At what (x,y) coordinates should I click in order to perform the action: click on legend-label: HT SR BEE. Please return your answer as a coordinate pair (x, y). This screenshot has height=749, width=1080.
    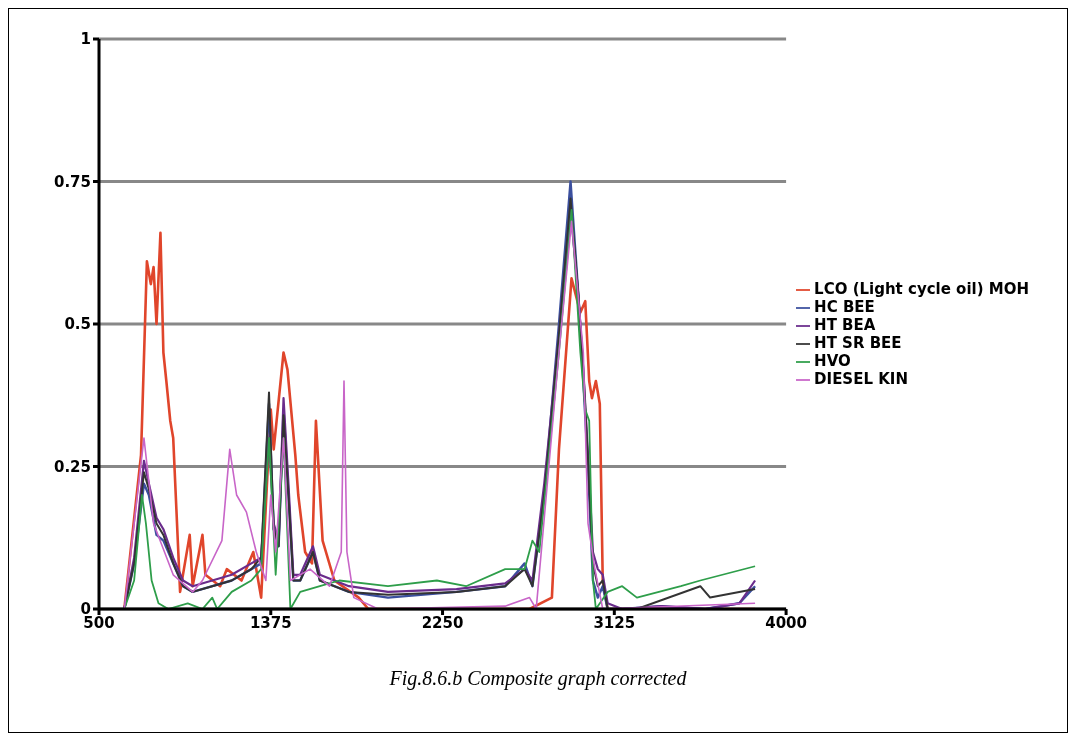
    Looking at the image, I should click on (858, 343).